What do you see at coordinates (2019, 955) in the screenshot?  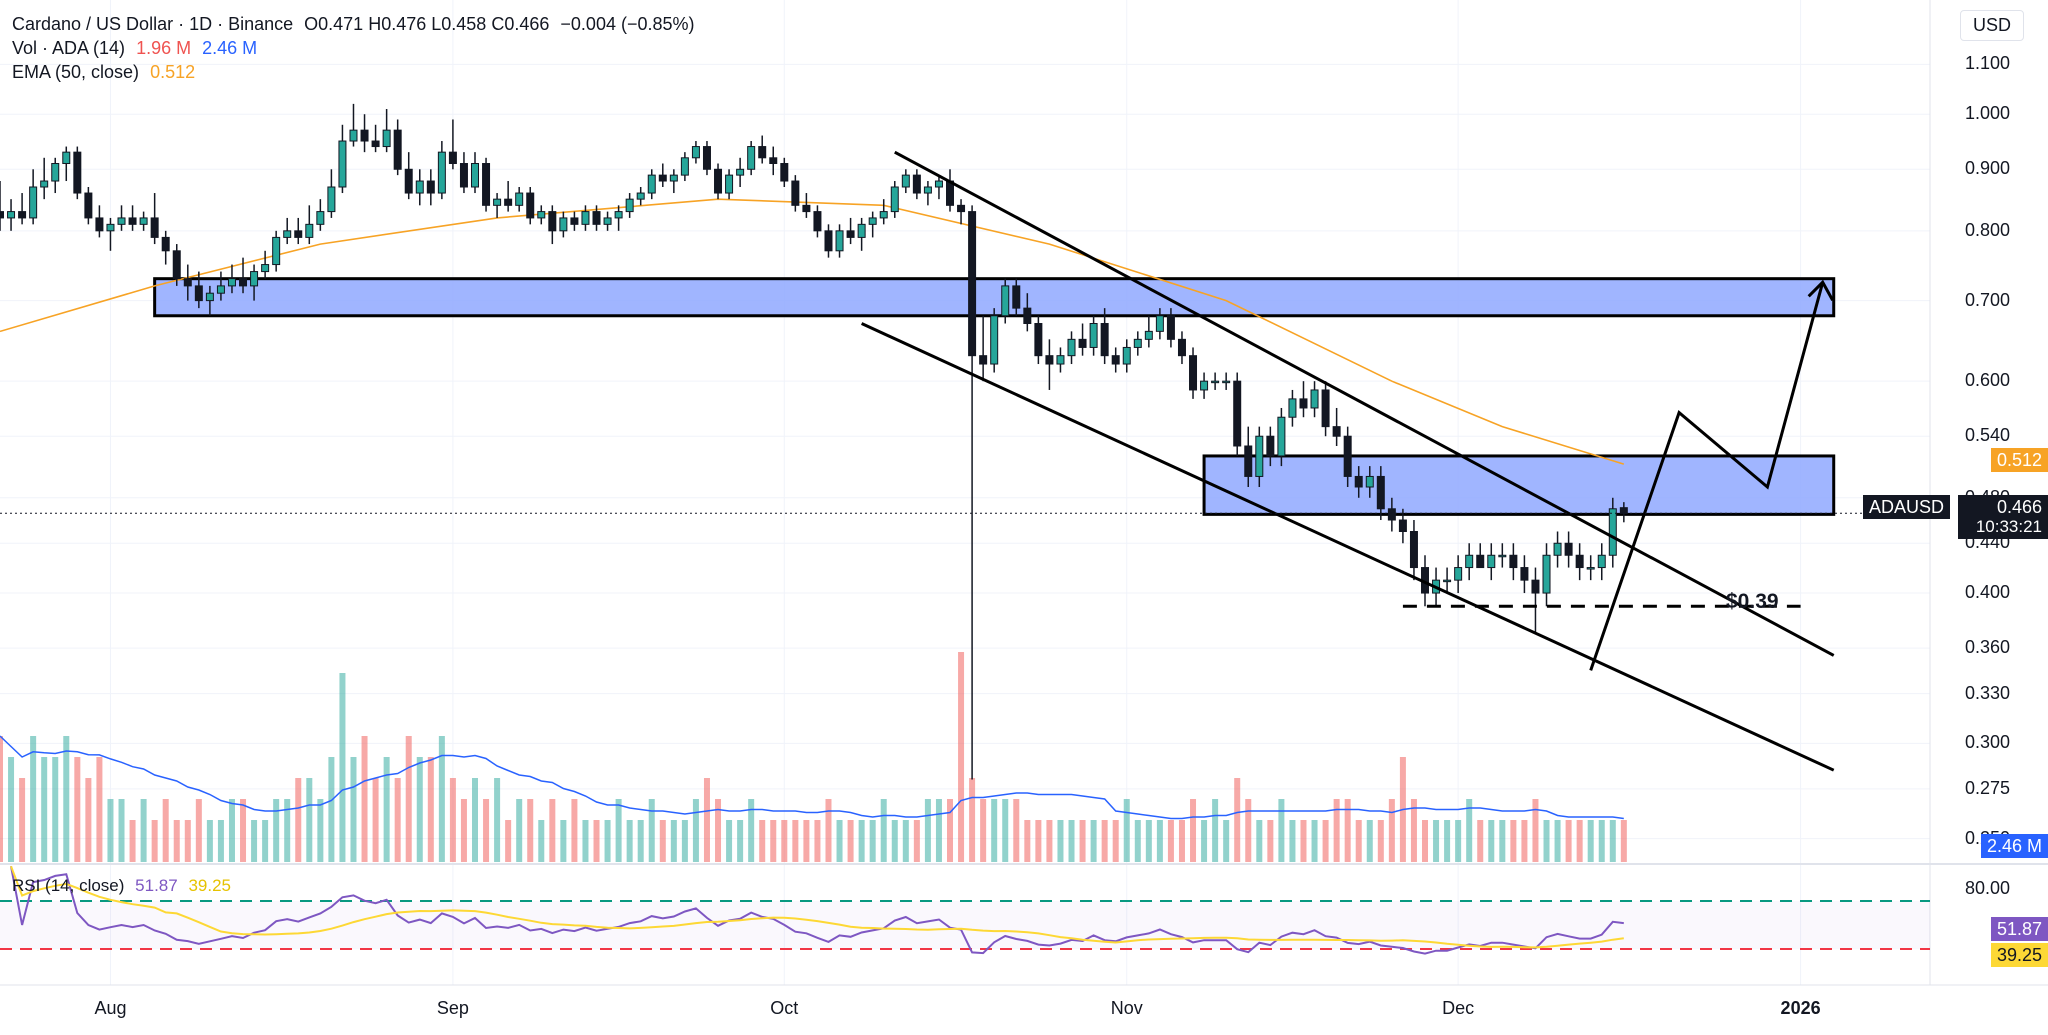 I see `rsi-ma-tag: 39.25` at bounding box center [2019, 955].